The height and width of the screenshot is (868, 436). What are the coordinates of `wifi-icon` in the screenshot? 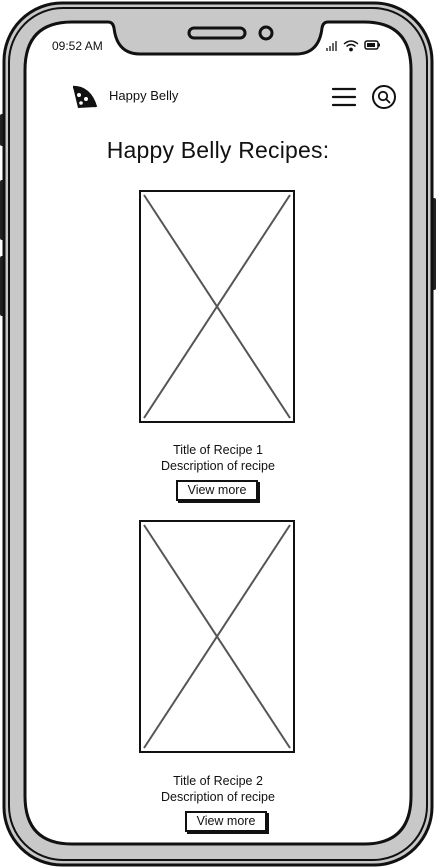 It's located at (351, 46).